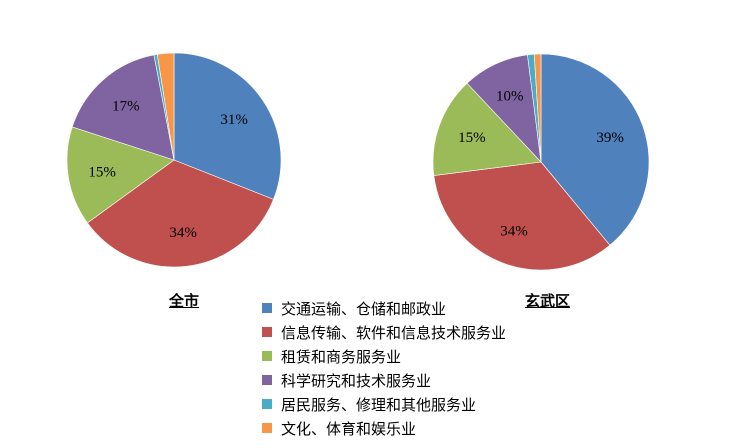 The width and height of the screenshot is (734, 448). Describe the element at coordinates (234, 120) in the screenshot. I see `data-label: 31%` at that location.